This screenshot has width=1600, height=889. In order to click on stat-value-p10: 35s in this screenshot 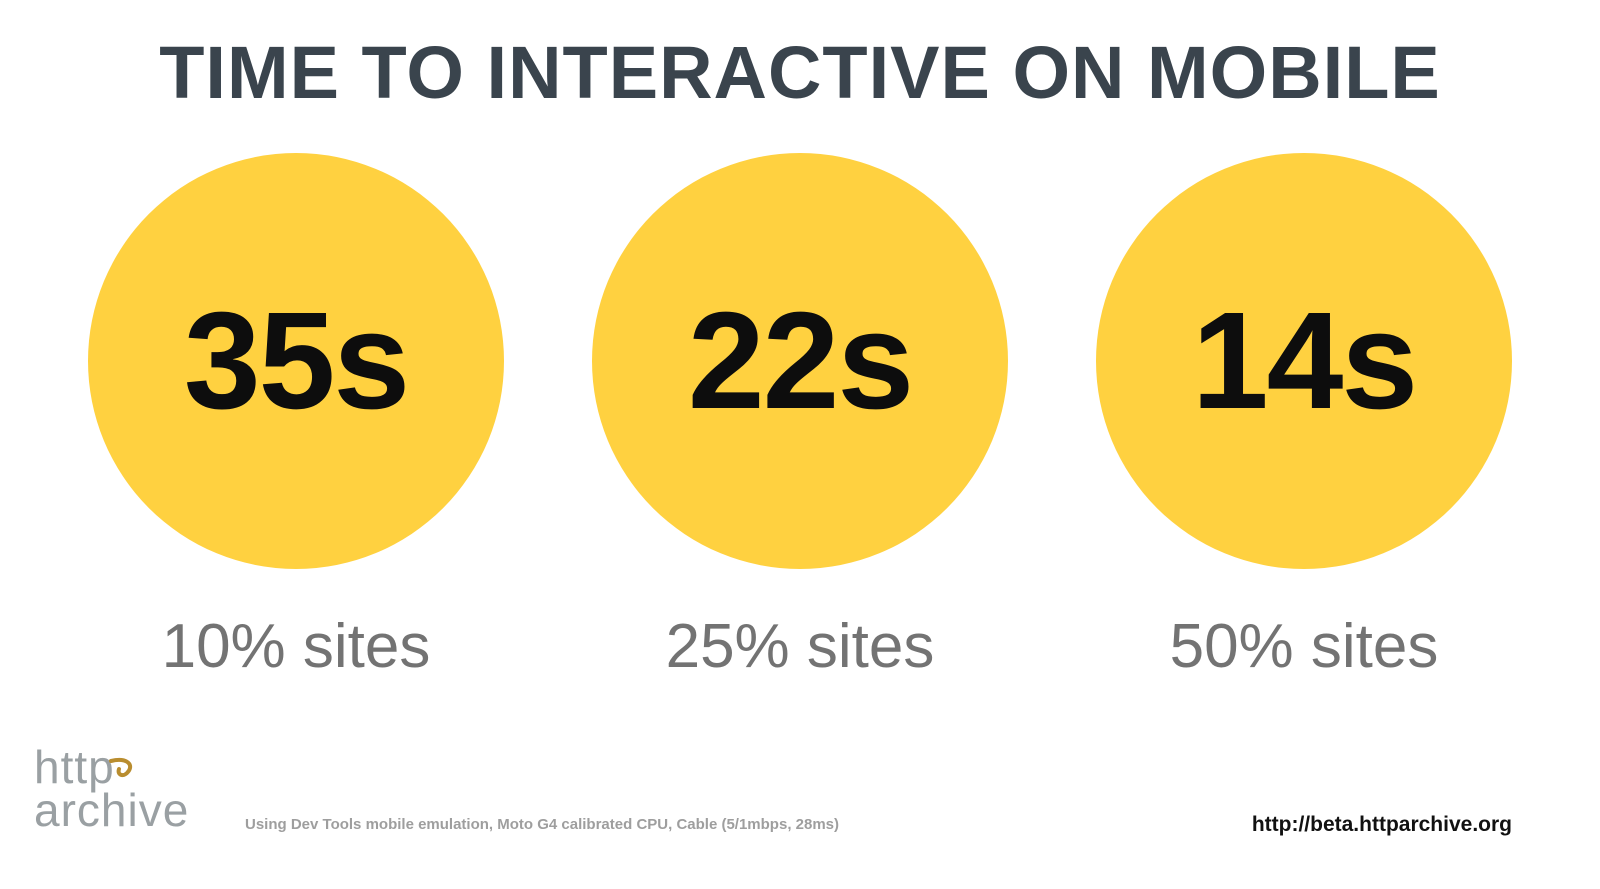, I will do `click(296, 360)`.